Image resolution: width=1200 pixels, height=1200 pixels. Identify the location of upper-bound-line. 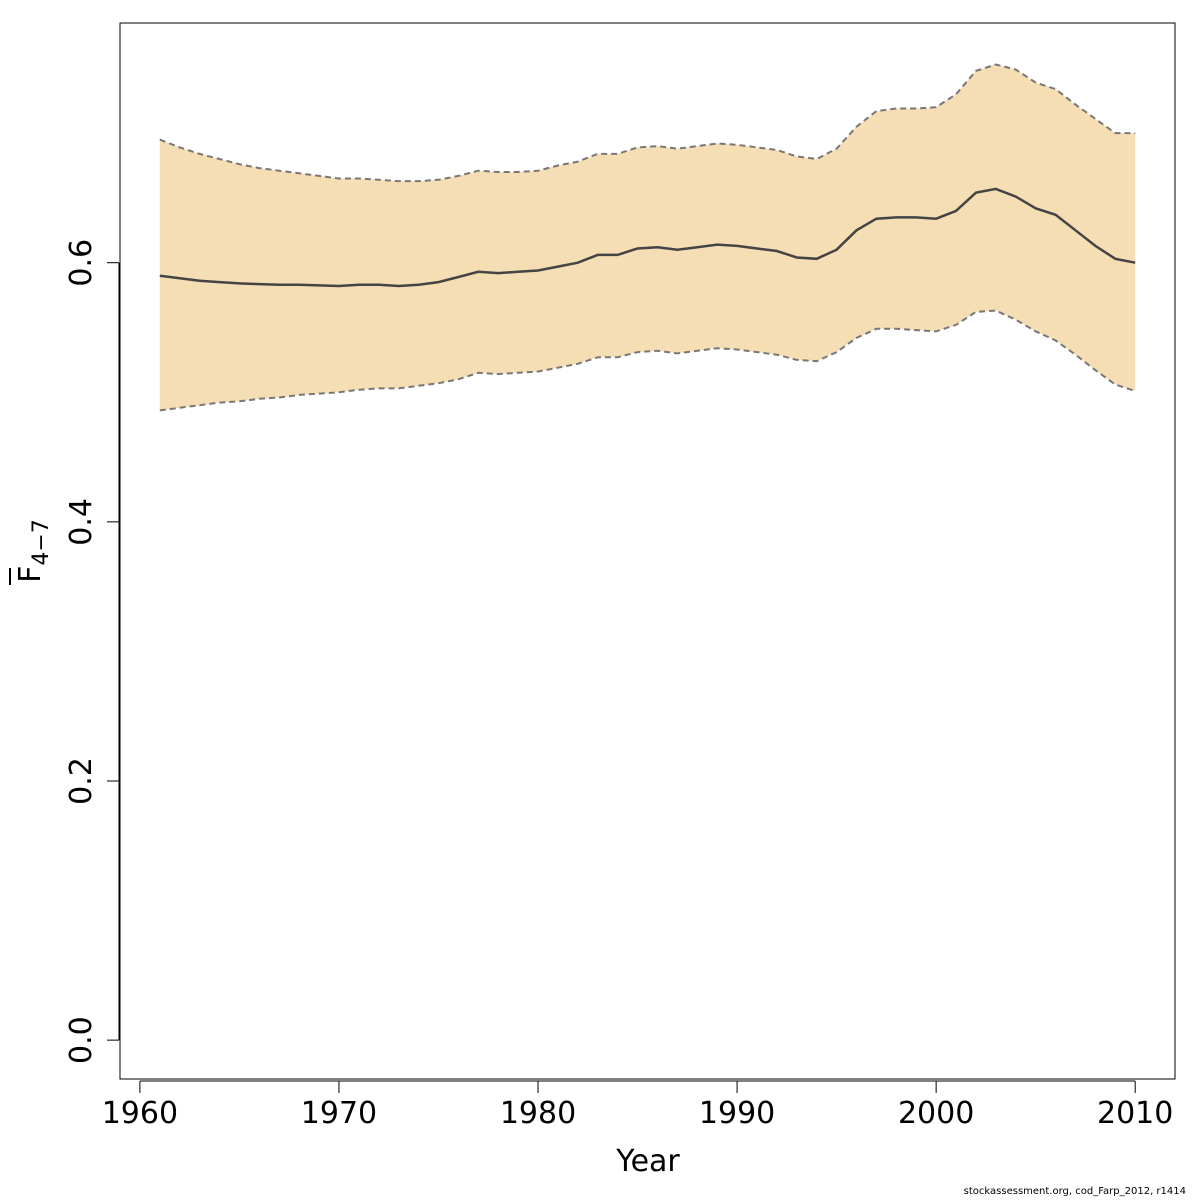
(647, 123).